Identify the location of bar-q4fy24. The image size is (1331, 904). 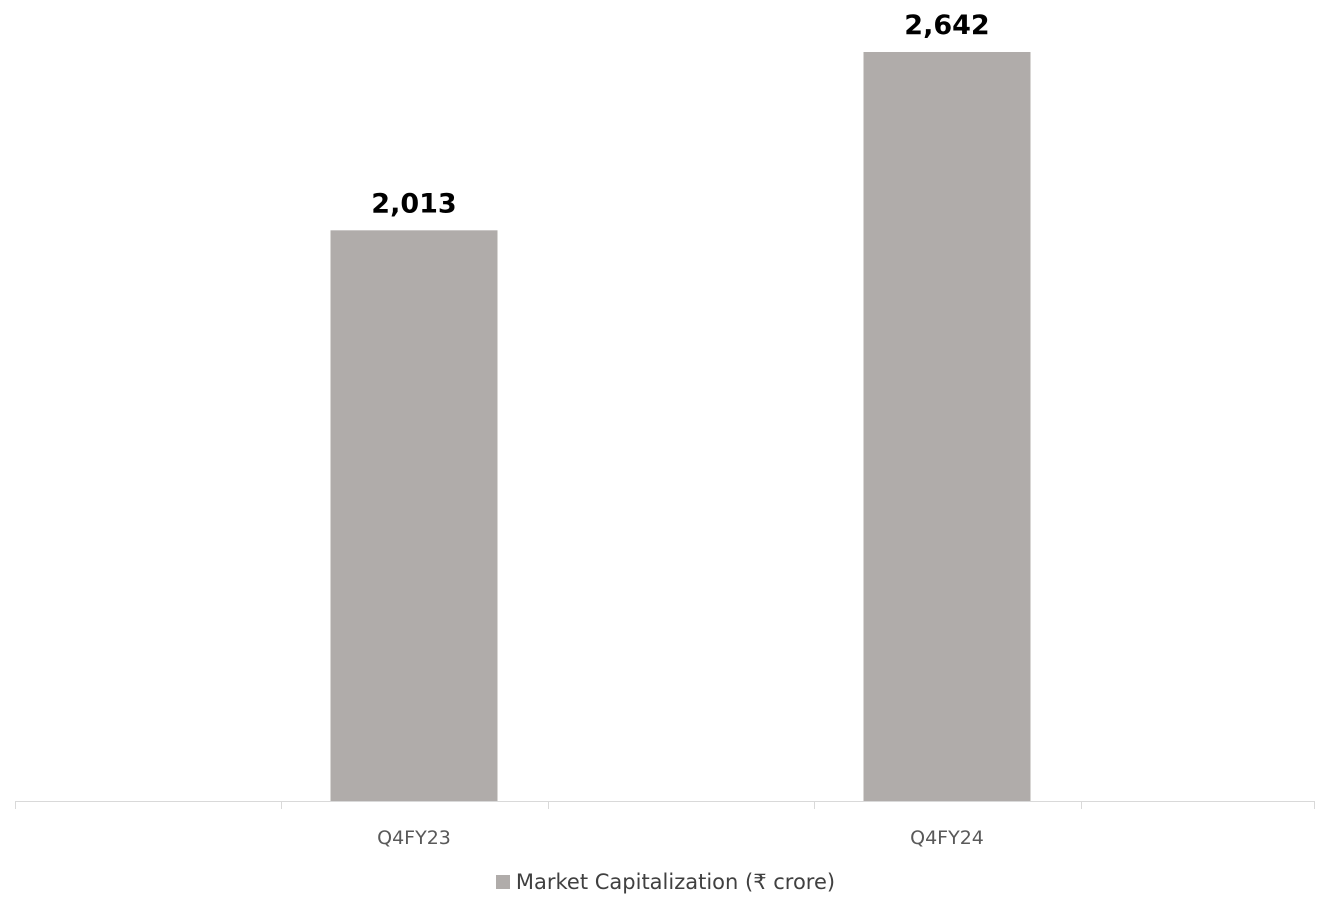
(947, 426).